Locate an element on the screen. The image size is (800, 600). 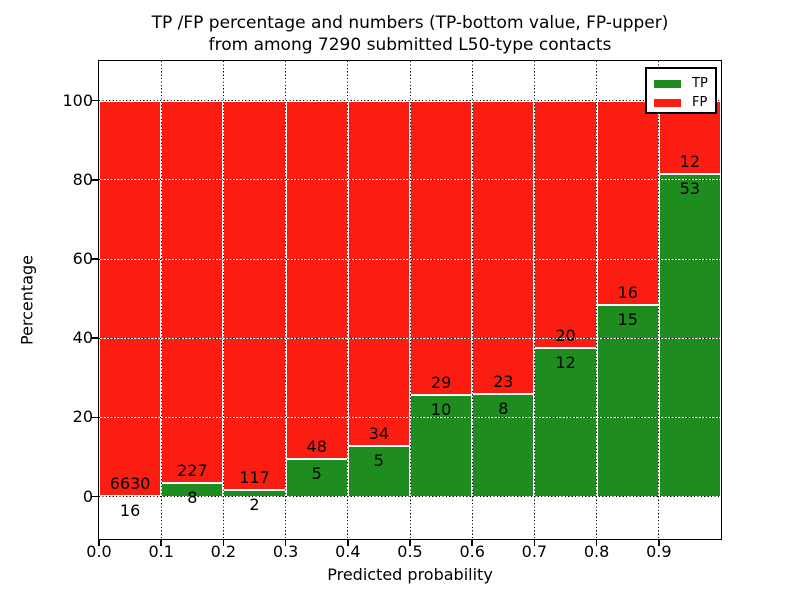
fp-count-label: 6630 is located at coordinates (130, 483).